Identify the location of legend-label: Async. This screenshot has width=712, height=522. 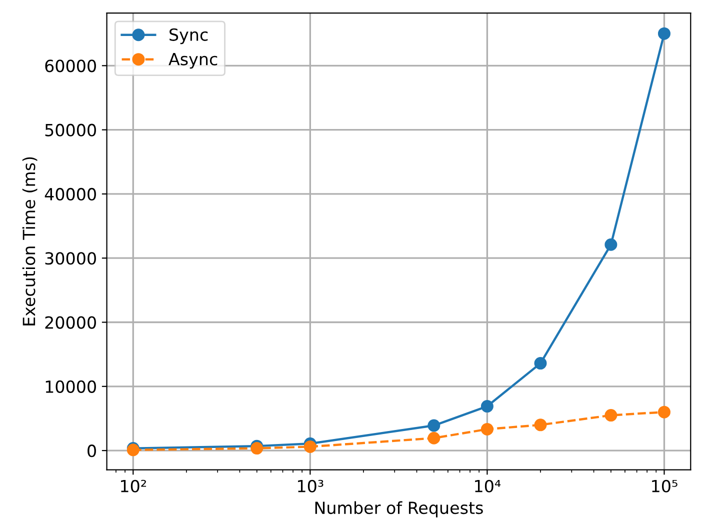
(193, 61).